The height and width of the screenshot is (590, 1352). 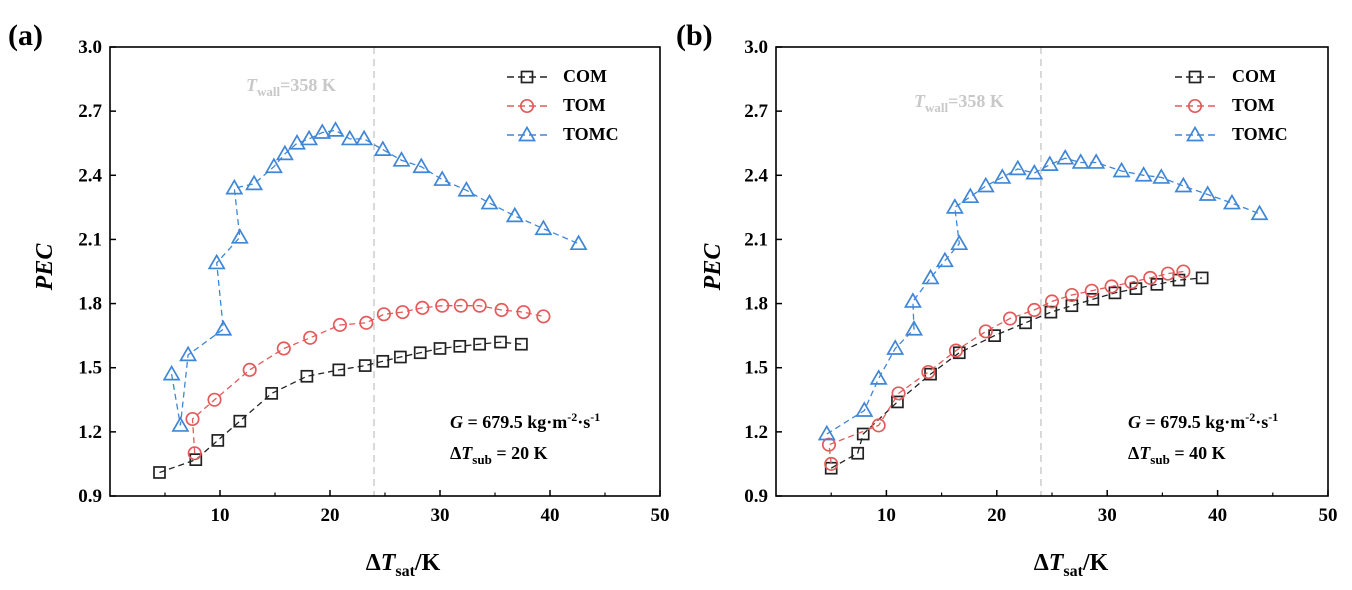 I want to click on panel-a-y-tick-label: 1.5, so click(x=90, y=368).